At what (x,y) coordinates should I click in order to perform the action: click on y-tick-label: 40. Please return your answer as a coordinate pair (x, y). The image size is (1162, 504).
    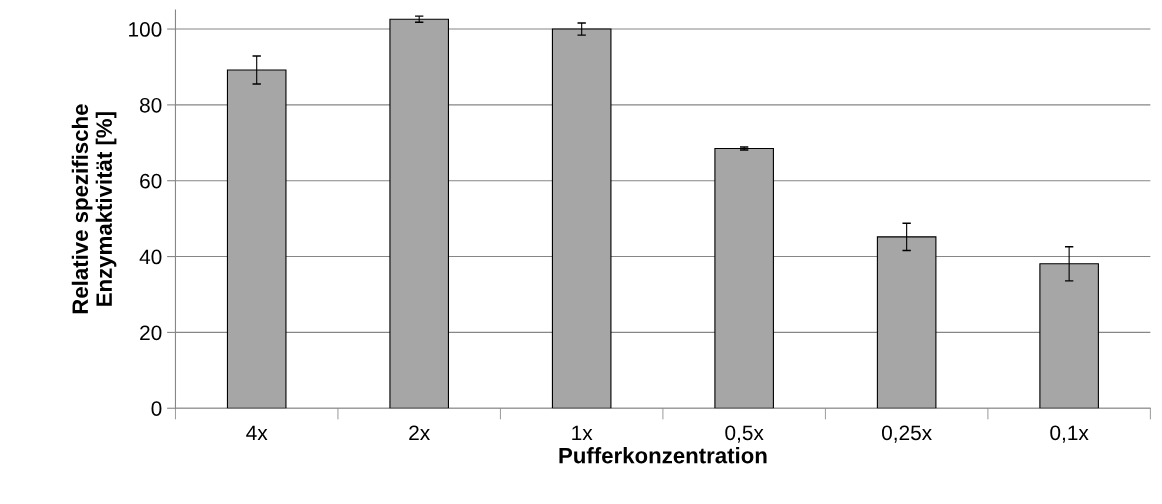
    Looking at the image, I should click on (150, 257).